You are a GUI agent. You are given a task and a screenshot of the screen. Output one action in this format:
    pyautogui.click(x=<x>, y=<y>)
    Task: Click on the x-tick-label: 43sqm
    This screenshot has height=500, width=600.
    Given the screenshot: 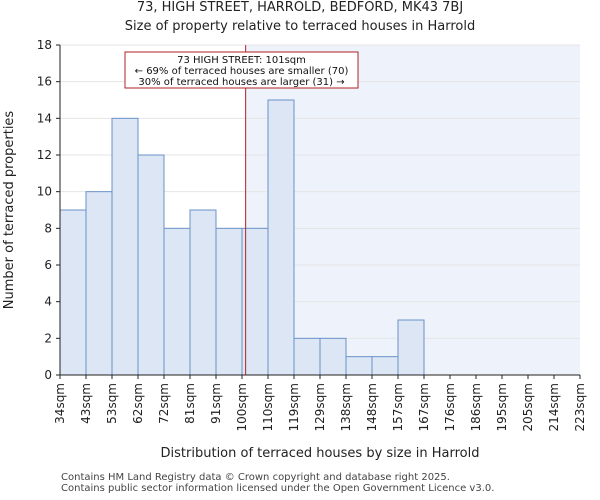 What is the action you would take?
    pyautogui.click(x=86, y=403)
    